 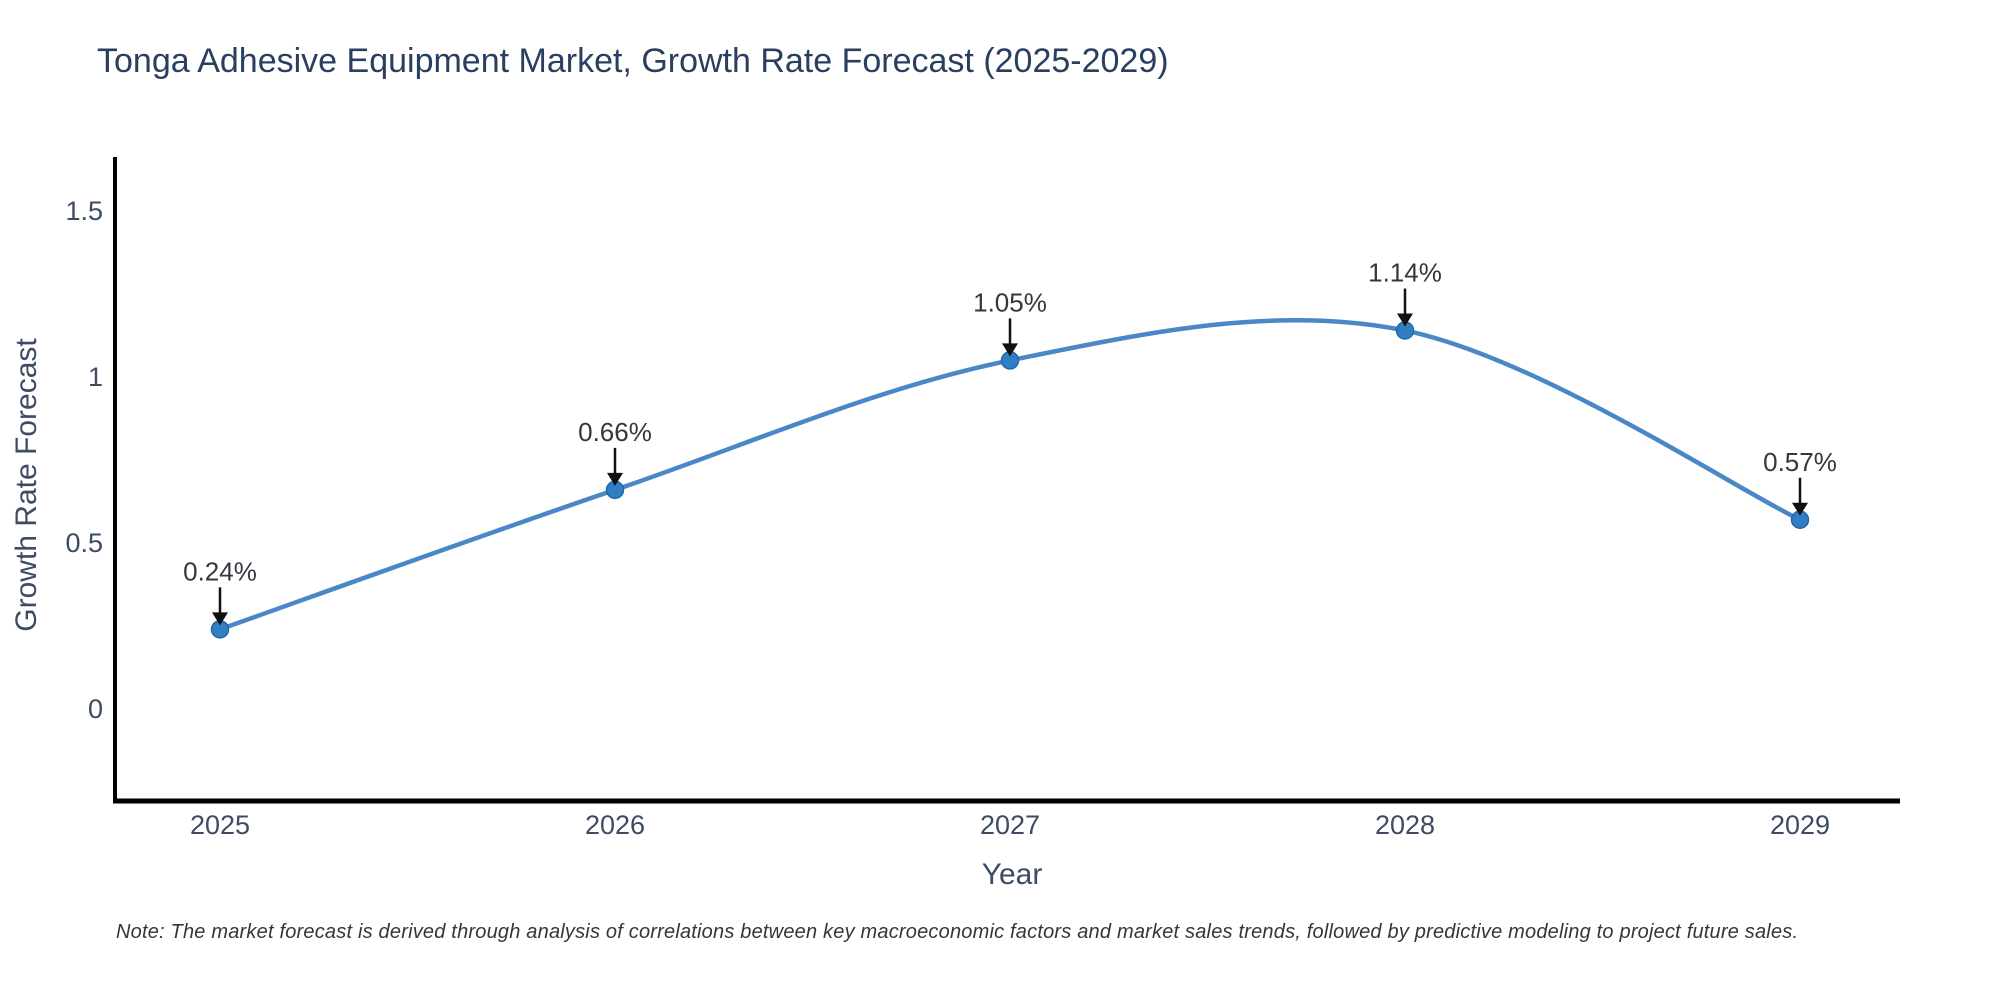 I want to click on x-axis-title: Year, so click(x=1012, y=874).